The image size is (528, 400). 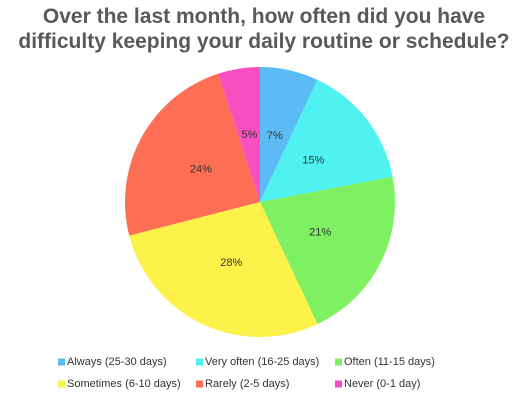 I want to click on legend-label: Sometimes (6-10 days), so click(x=124, y=384).